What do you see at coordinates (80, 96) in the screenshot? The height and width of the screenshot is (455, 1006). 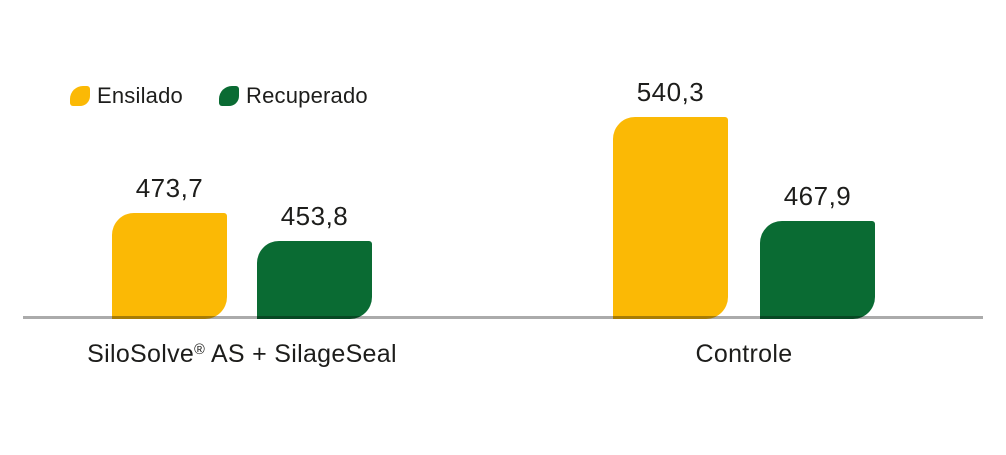 I see `ensilado-leaf-swatch-icon` at bounding box center [80, 96].